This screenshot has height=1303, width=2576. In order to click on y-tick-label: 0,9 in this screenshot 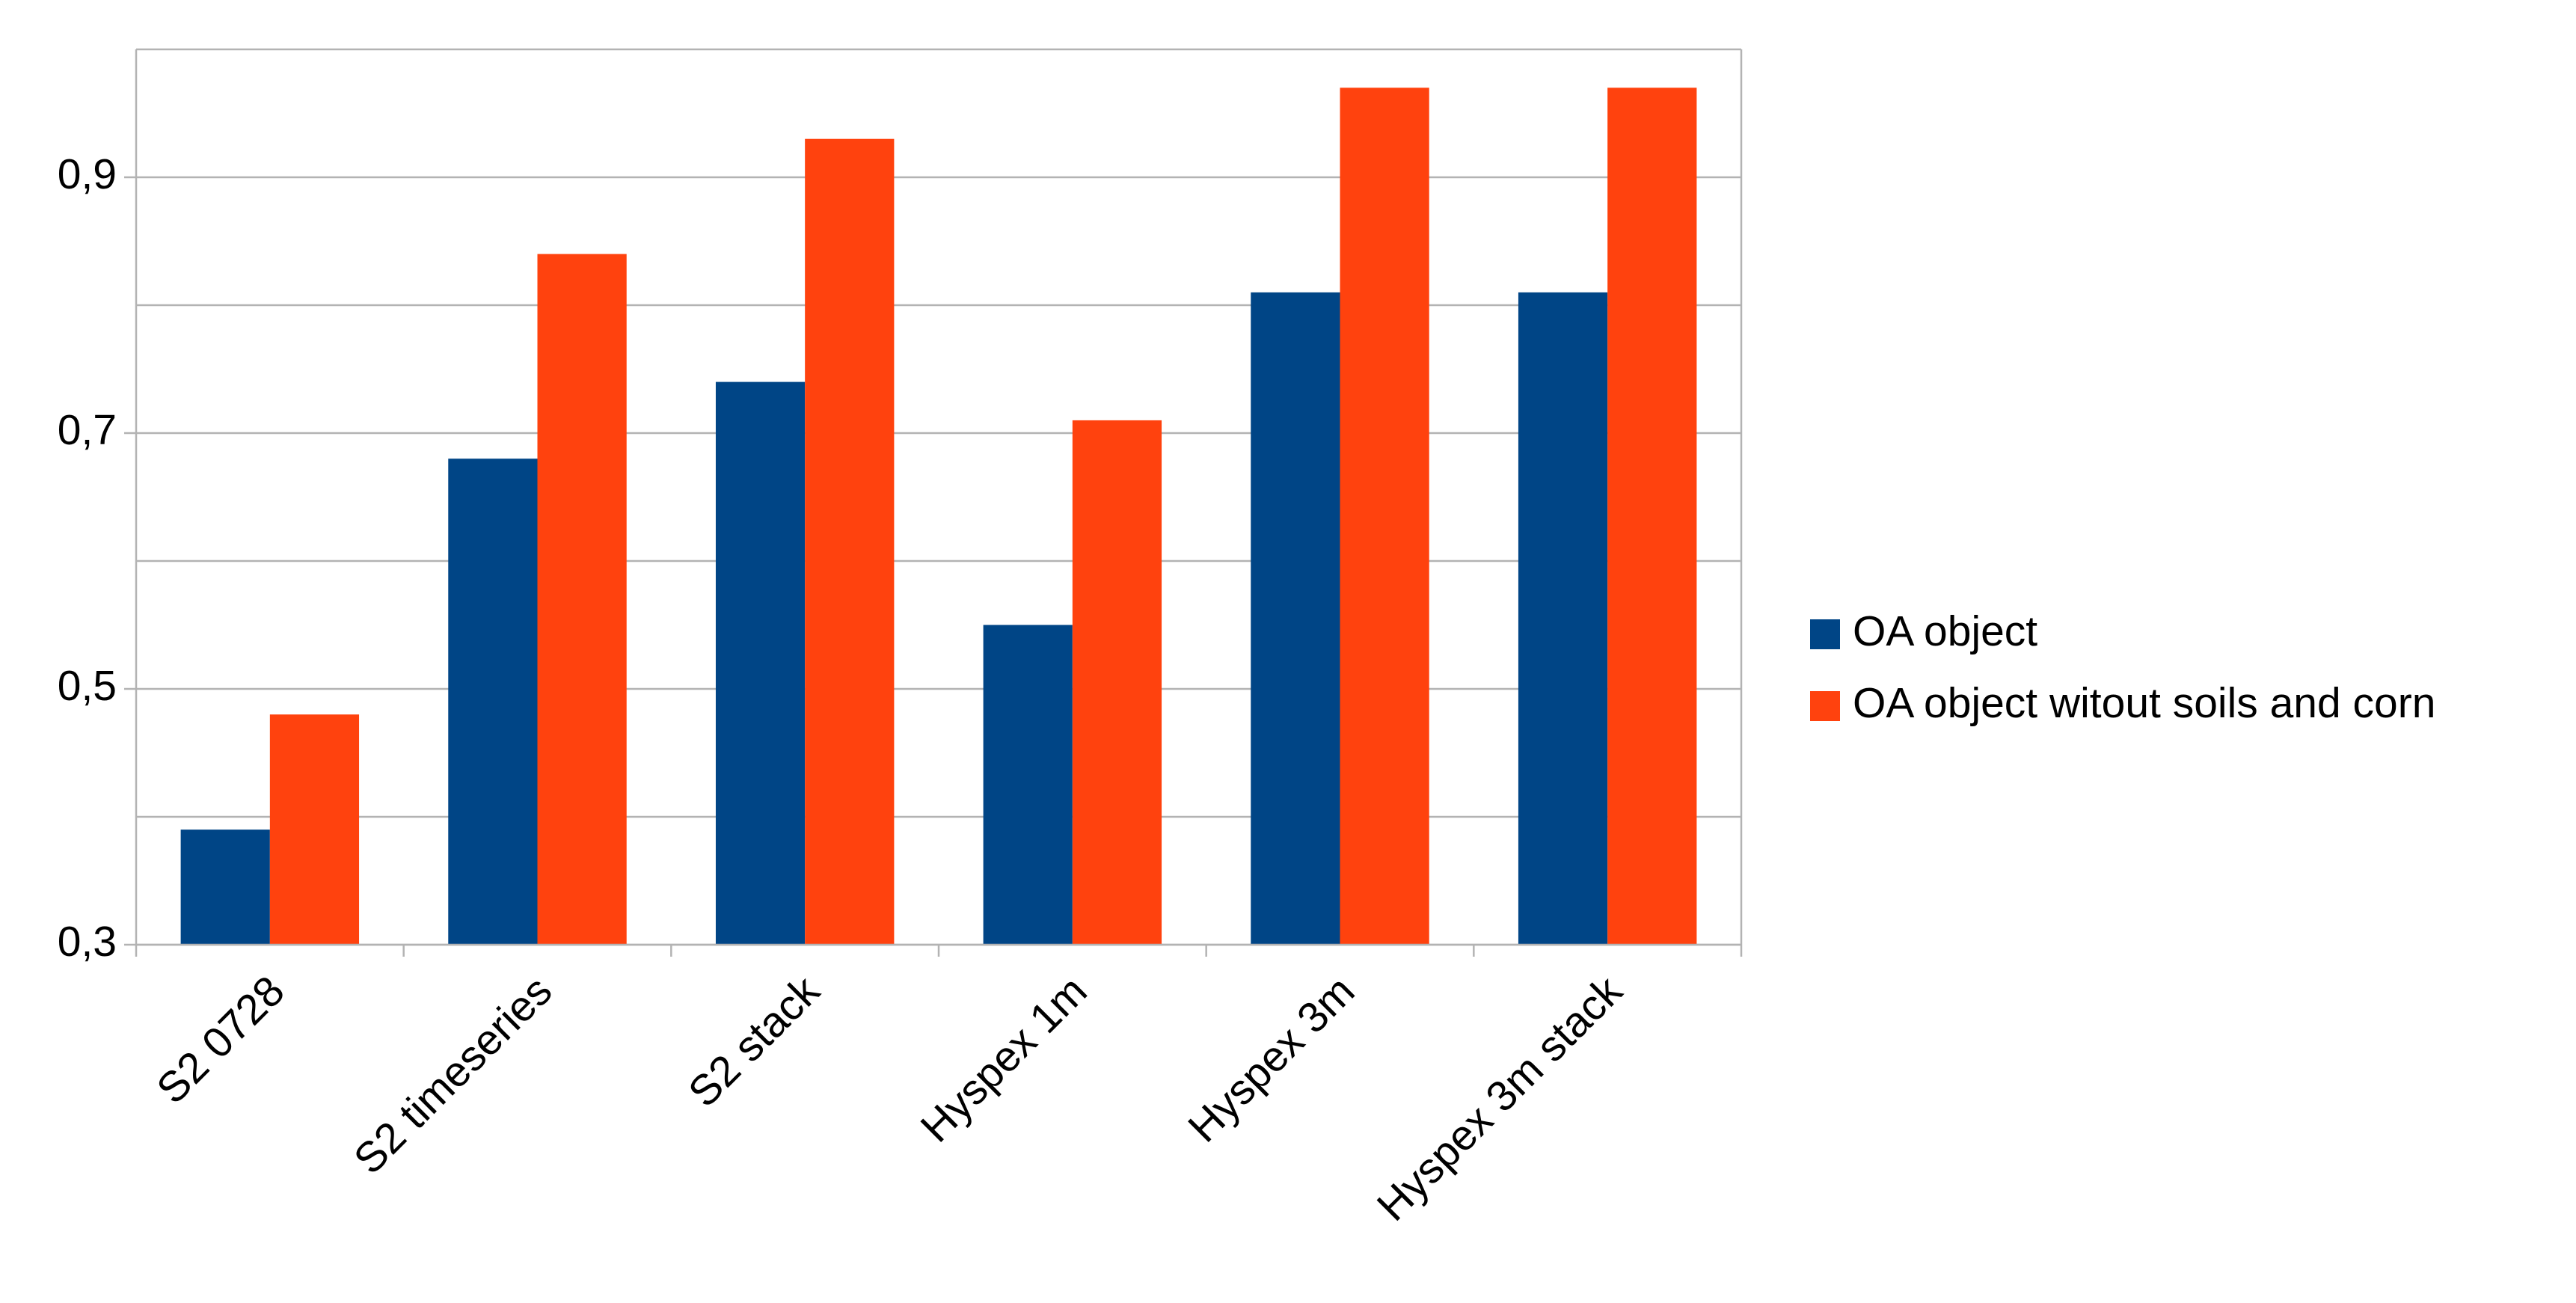, I will do `click(87, 174)`.